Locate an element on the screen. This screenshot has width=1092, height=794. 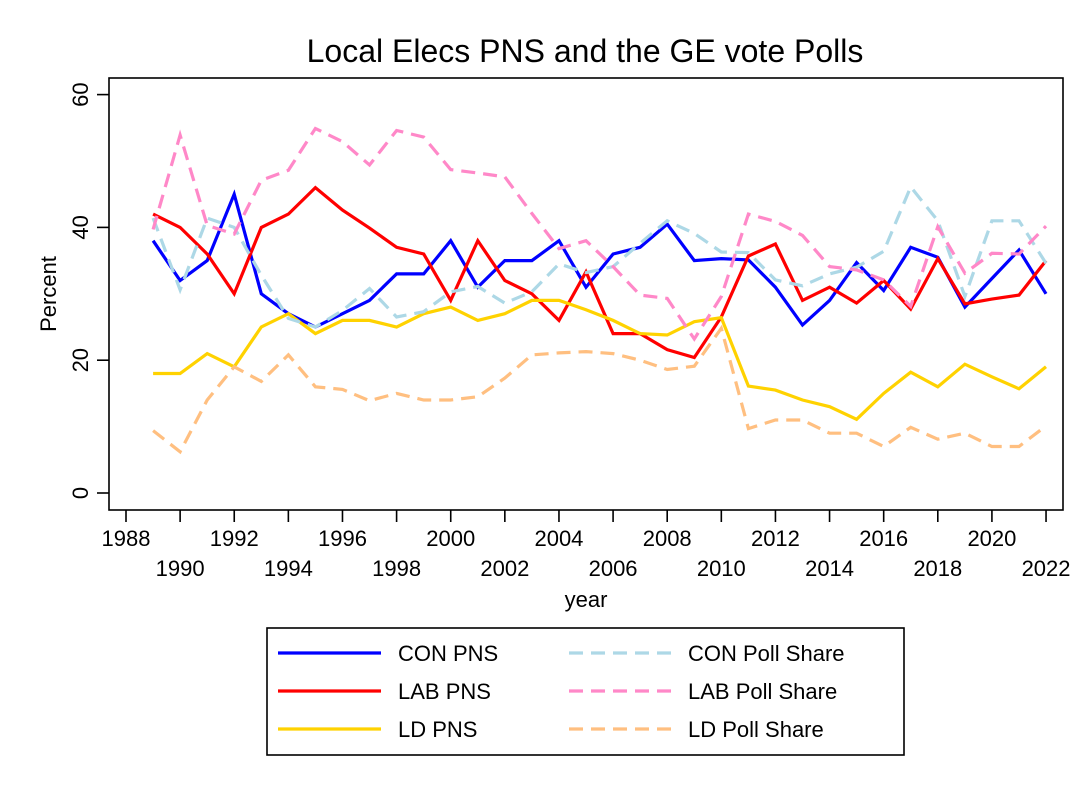
x-tick-label: 2012 is located at coordinates (775, 538).